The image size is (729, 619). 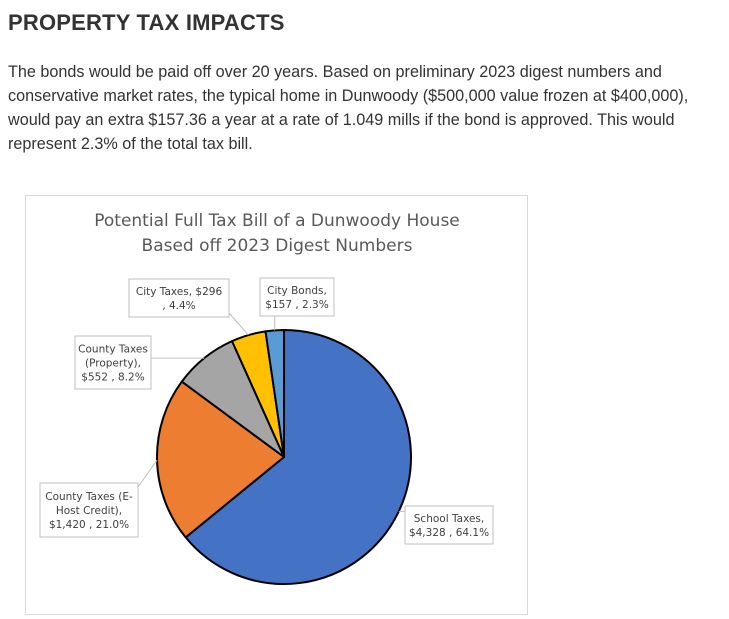 I want to click on data-label-city-taxes-line-1: City Taxes, $296, so click(x=179, y=292).